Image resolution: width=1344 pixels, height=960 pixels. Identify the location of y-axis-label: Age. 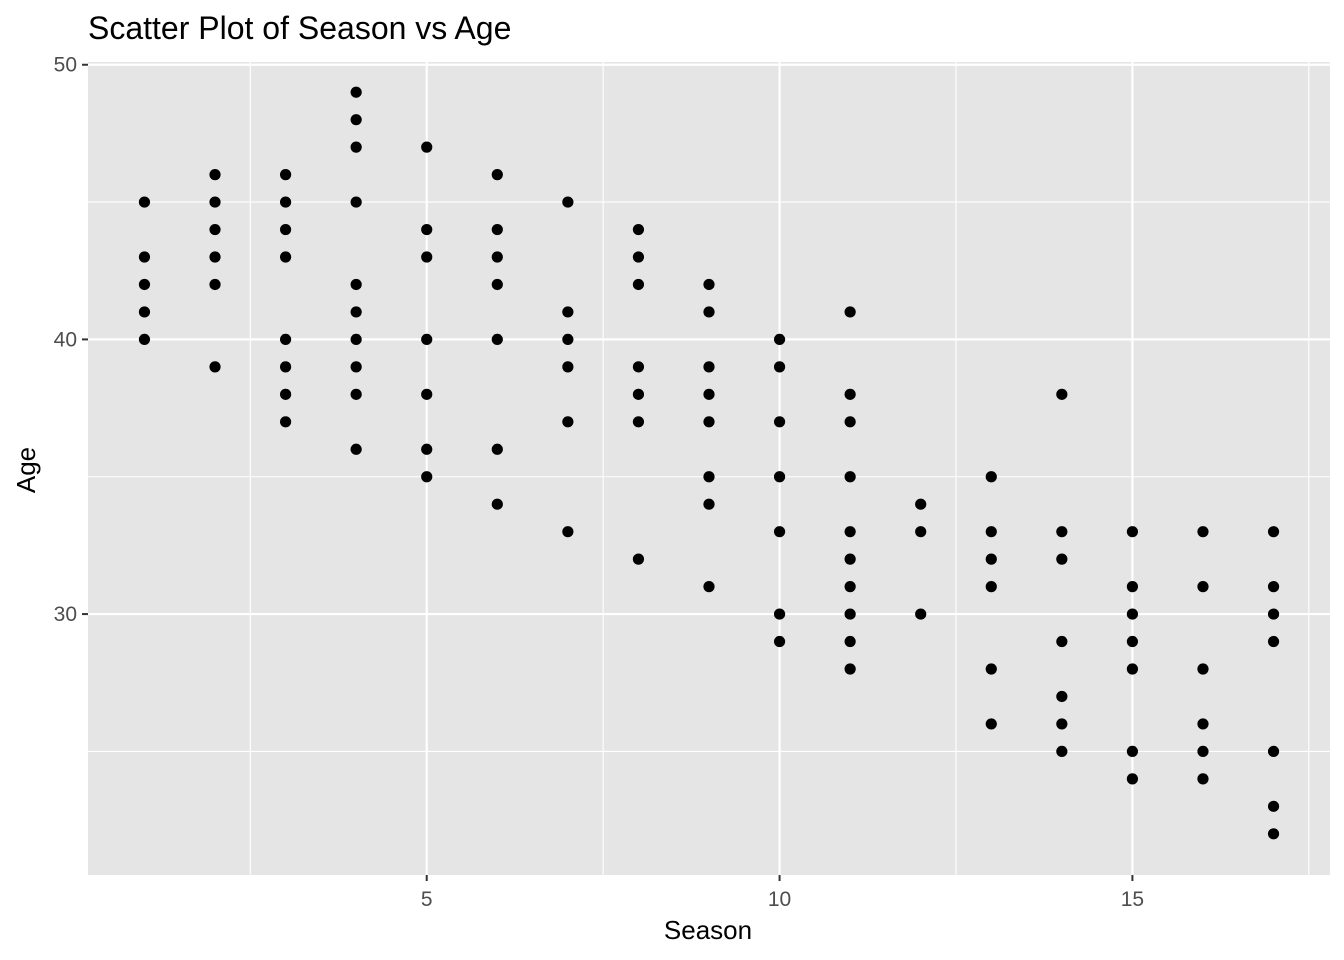
(26, 470).